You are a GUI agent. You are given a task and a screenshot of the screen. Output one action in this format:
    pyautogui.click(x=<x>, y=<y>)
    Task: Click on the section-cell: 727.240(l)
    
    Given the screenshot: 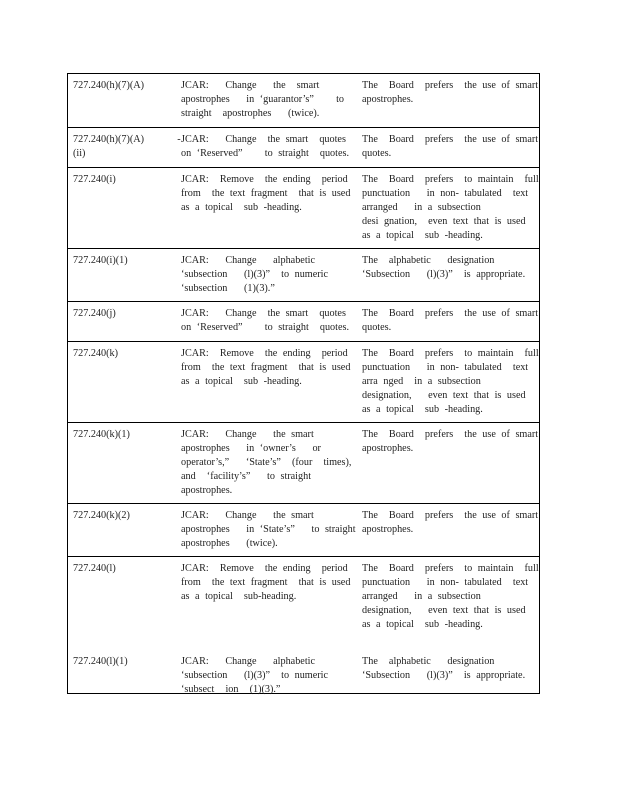 What is the action you would take?
    pyautogui.click(x=94, y=569)
    